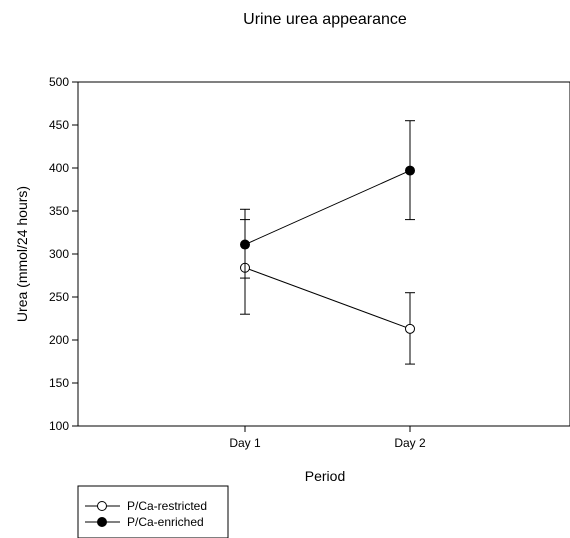 The width and height of the screenshot is (570, 538). Describe the element at coordinates (59, 168) in the screenshot. I see `y-tick-label: 400` at that location.